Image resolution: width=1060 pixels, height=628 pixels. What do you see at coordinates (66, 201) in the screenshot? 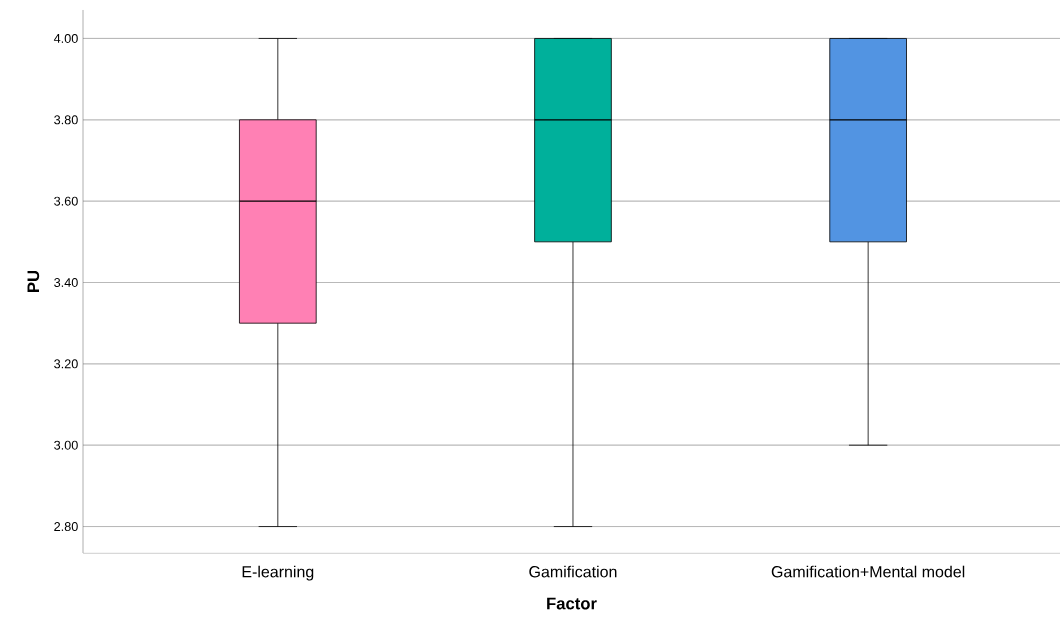
I see `y-tick-label: 3.60` at bounding box center [66, 201].